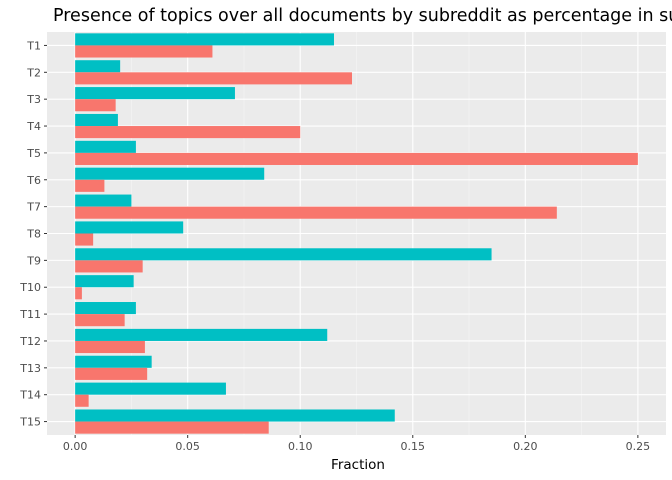  Describe the element at coordinates (33, 72) in the screenshot. I see `y-tick-label: T2` at that location.